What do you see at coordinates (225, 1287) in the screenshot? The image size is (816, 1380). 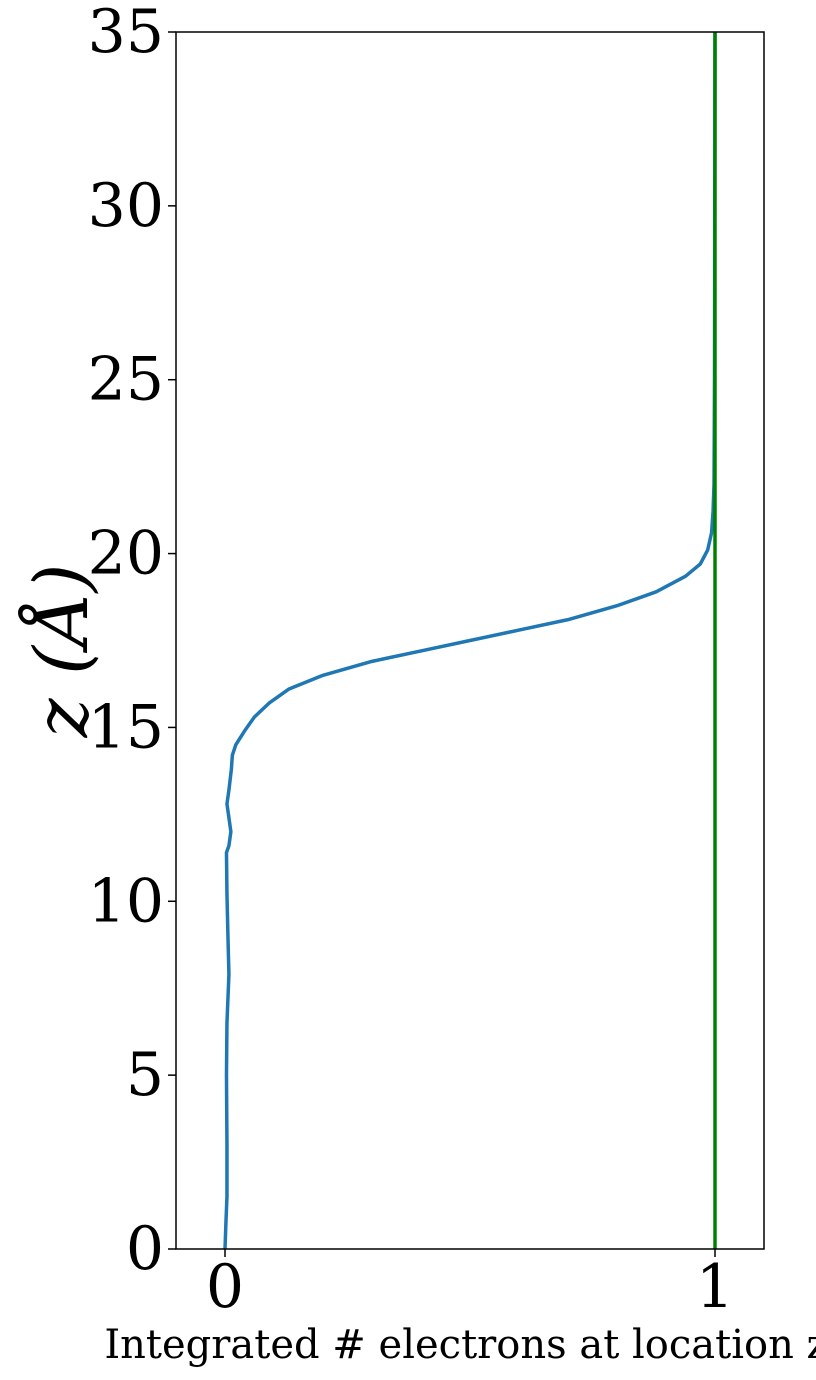 I see `x-tick-label: 0` at bounding box center [225, 1287].